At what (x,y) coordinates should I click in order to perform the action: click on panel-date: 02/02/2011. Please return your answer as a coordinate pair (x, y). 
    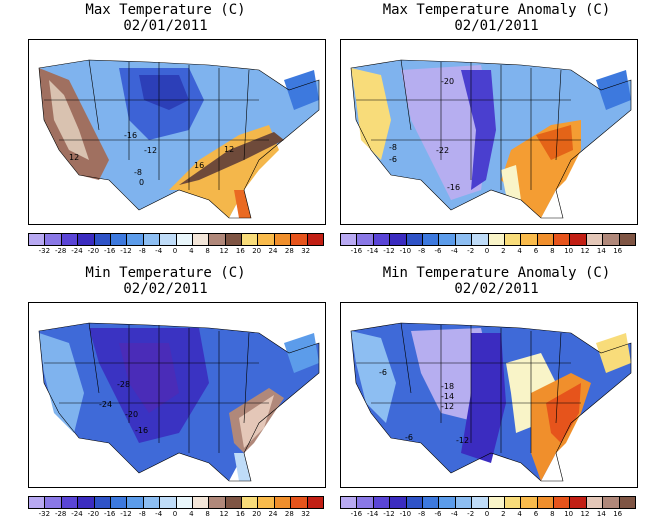
    Looking at the image, I should click on (165, 289).